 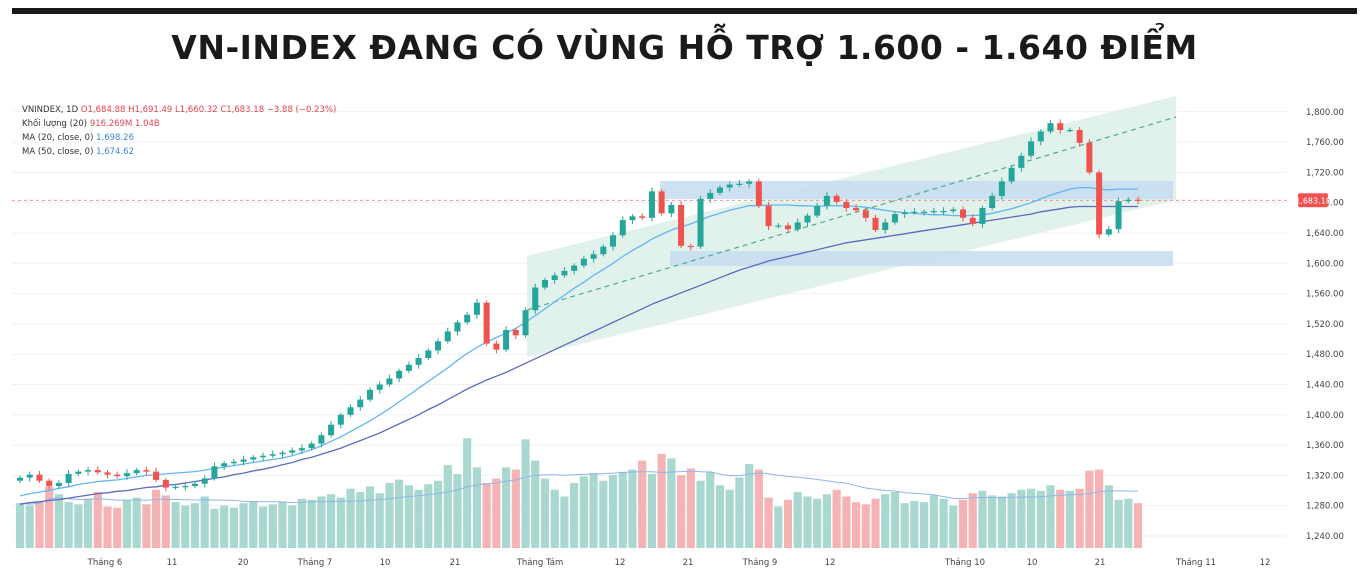 What do you see at coordinates (105, 563) in the screenshot?
I see `x-tick-label: Tháng 6` at bounding box center [105, 563].